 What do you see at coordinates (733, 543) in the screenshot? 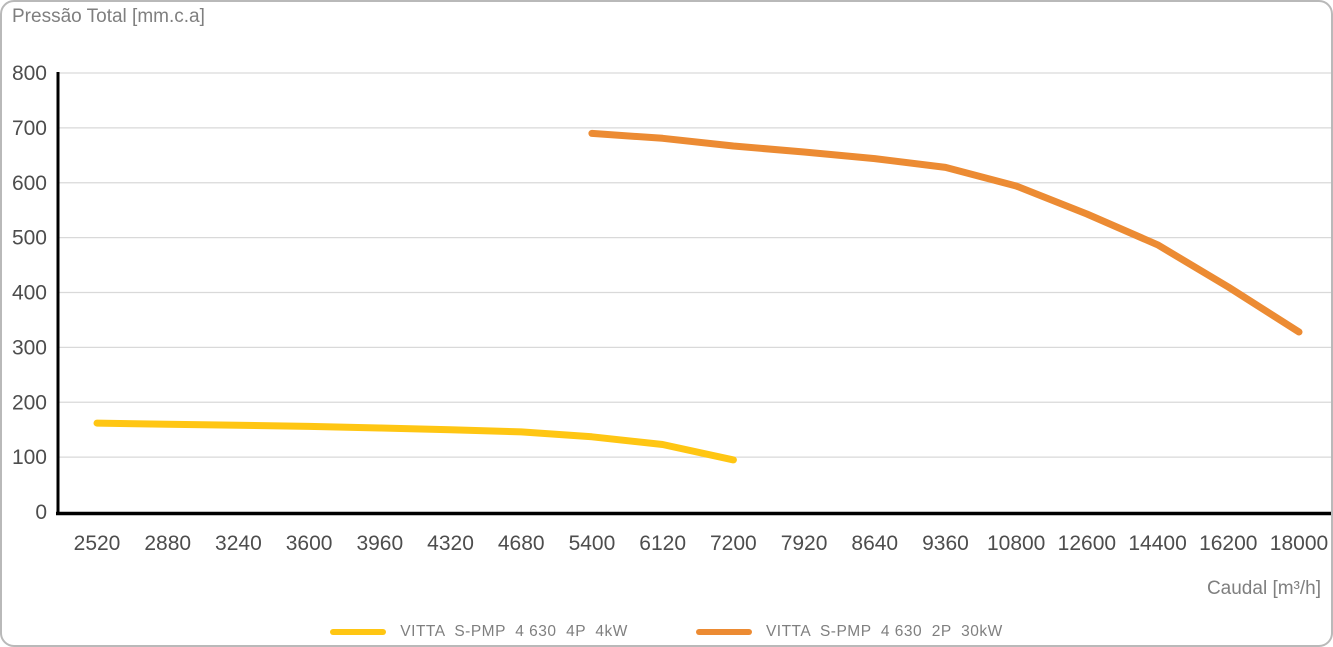
I see `x-tick-label-7200: 7200` at bounding box center [733, 543].